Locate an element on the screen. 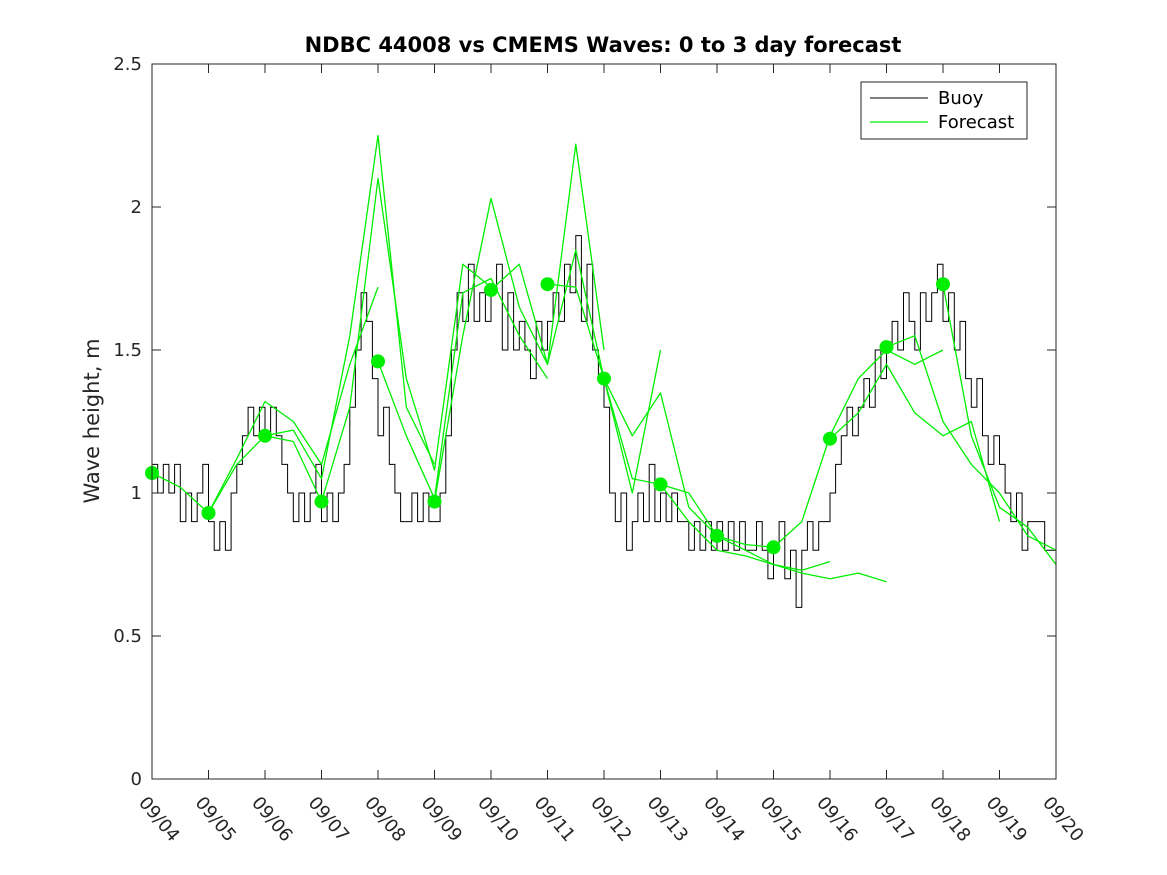 The height and width of the screenshot is (875, 1167). y-tick-label-2: 1 is located at coordinates (136, 493).